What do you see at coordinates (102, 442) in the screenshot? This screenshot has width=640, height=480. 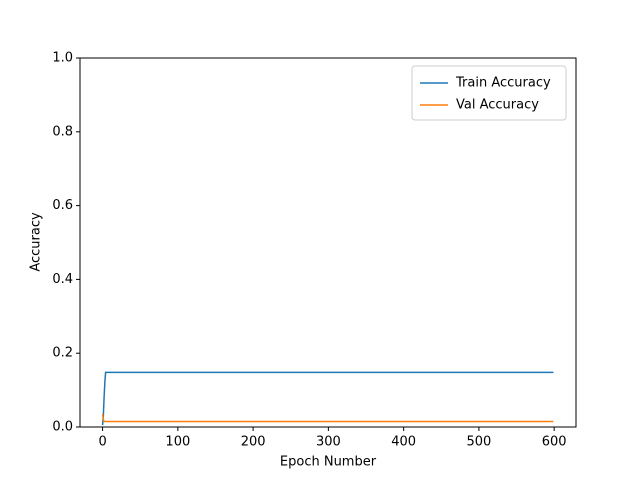 I see `x-tick-label: 0` at bounding box center [102, 442].